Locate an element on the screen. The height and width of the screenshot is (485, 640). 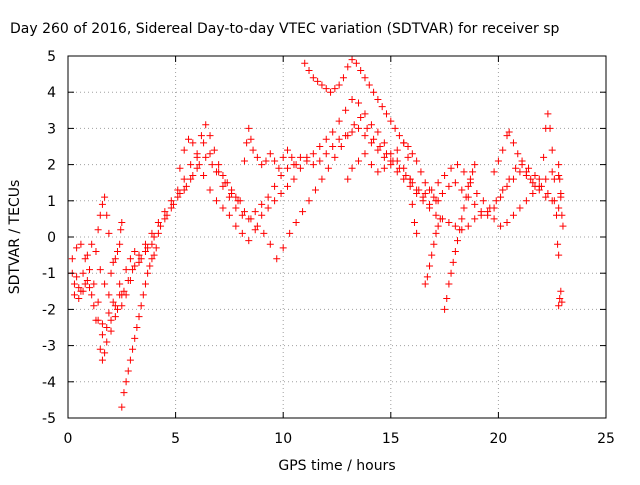
x-tick-label: 10 is located at coordinates (283, 439).